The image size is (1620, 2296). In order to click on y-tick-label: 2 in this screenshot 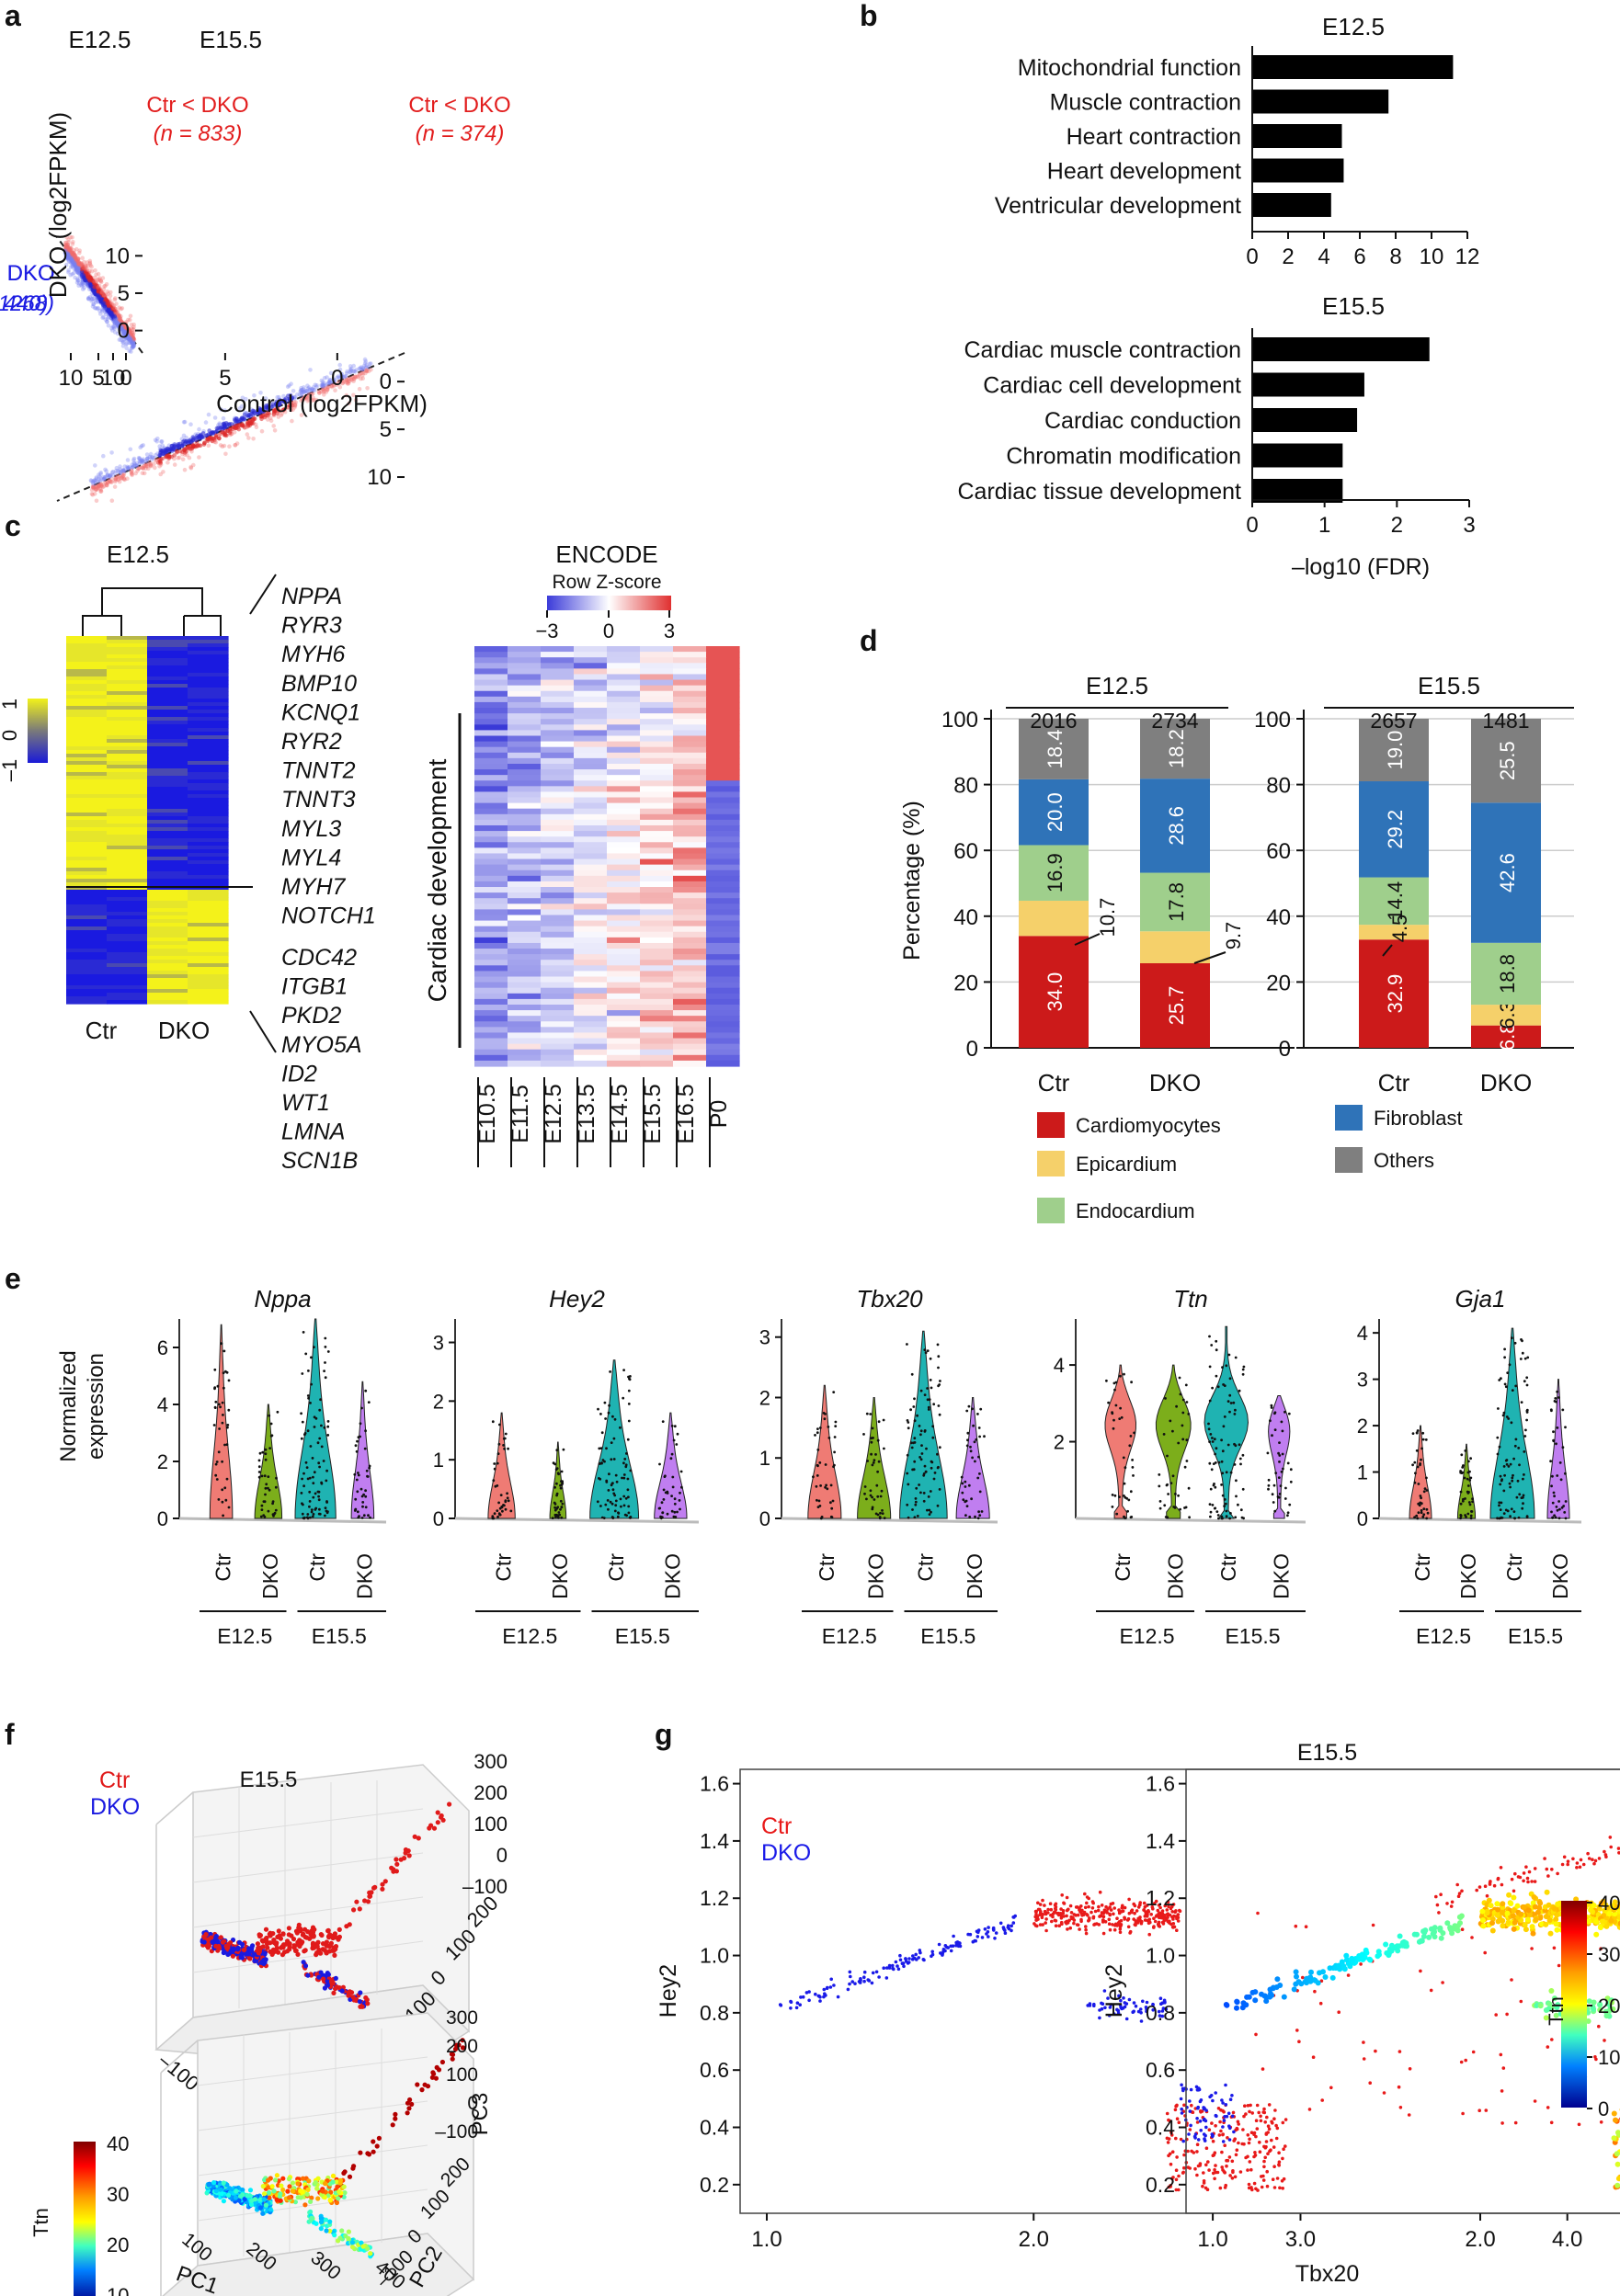, I will do `click(162, 1462)`.